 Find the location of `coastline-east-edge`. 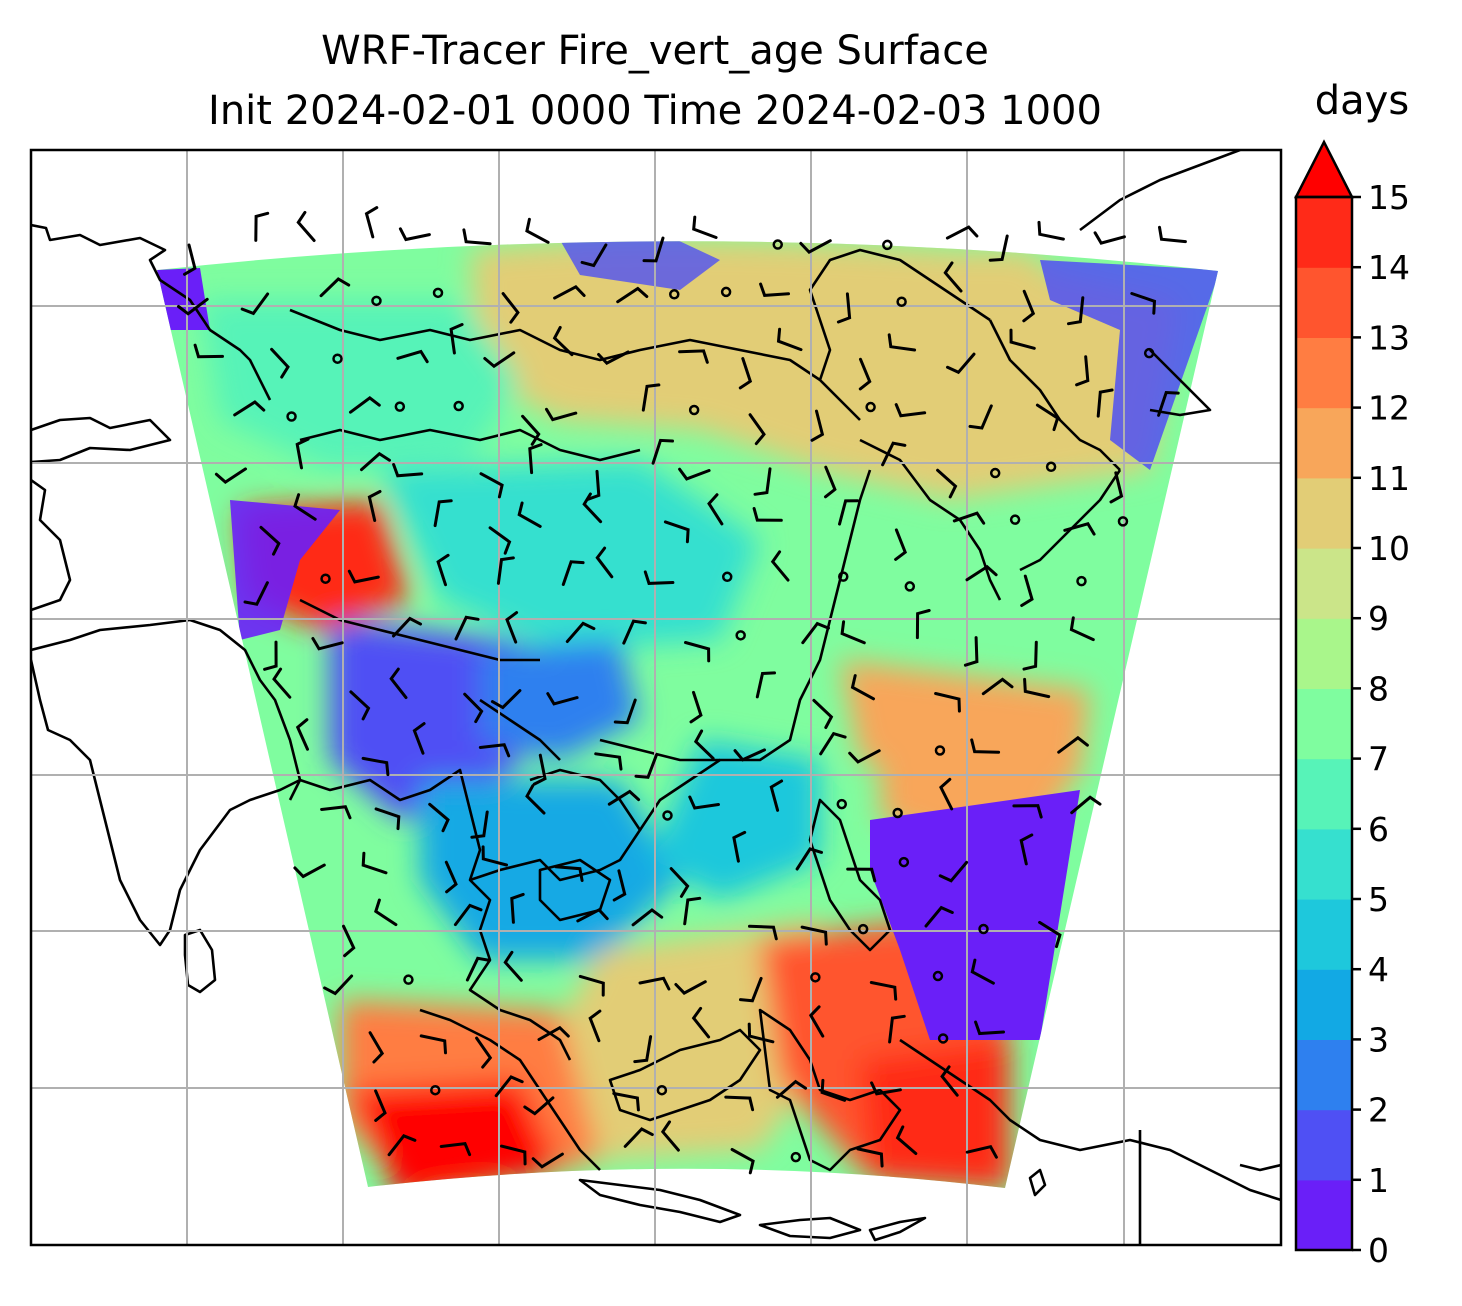

coastline-east-edge is located at coordinates (1260, 1167).